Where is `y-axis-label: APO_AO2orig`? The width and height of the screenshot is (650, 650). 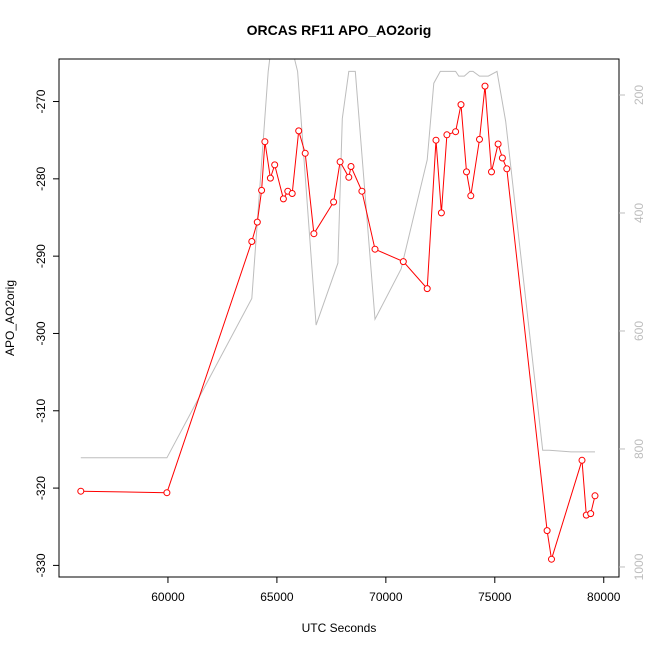
y-axis-label: APO_AO2orig is located at coordinates (10, 318).